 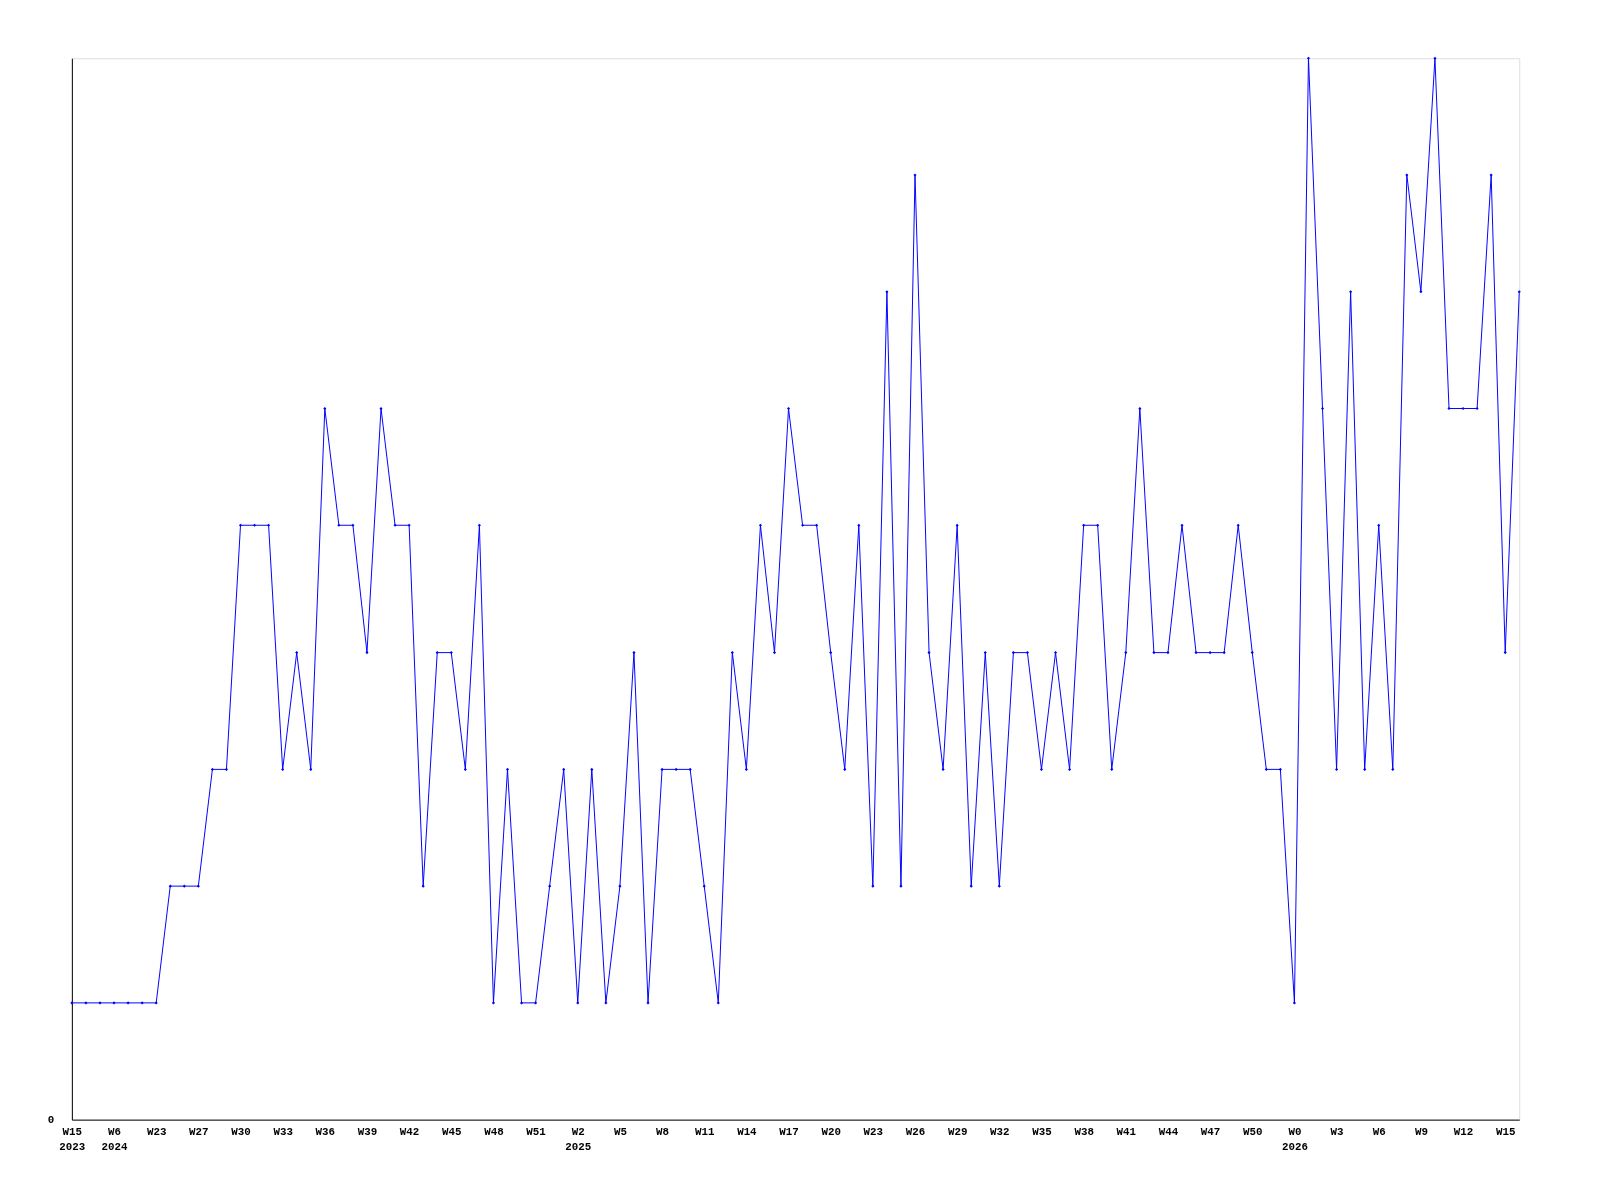 What do you see at coordinates (915, 1131) in the screenshot?
I see `x-tick-label: W26` at bounding box center [915, 1131].